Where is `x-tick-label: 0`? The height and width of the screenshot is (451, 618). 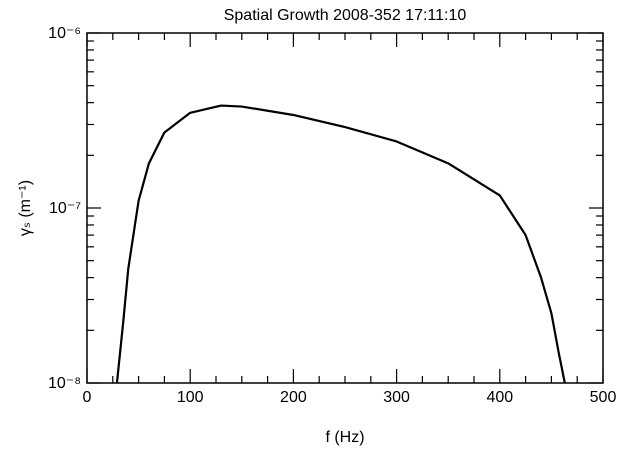
x-tick-label: 0 is located at coordinates (87, 397).